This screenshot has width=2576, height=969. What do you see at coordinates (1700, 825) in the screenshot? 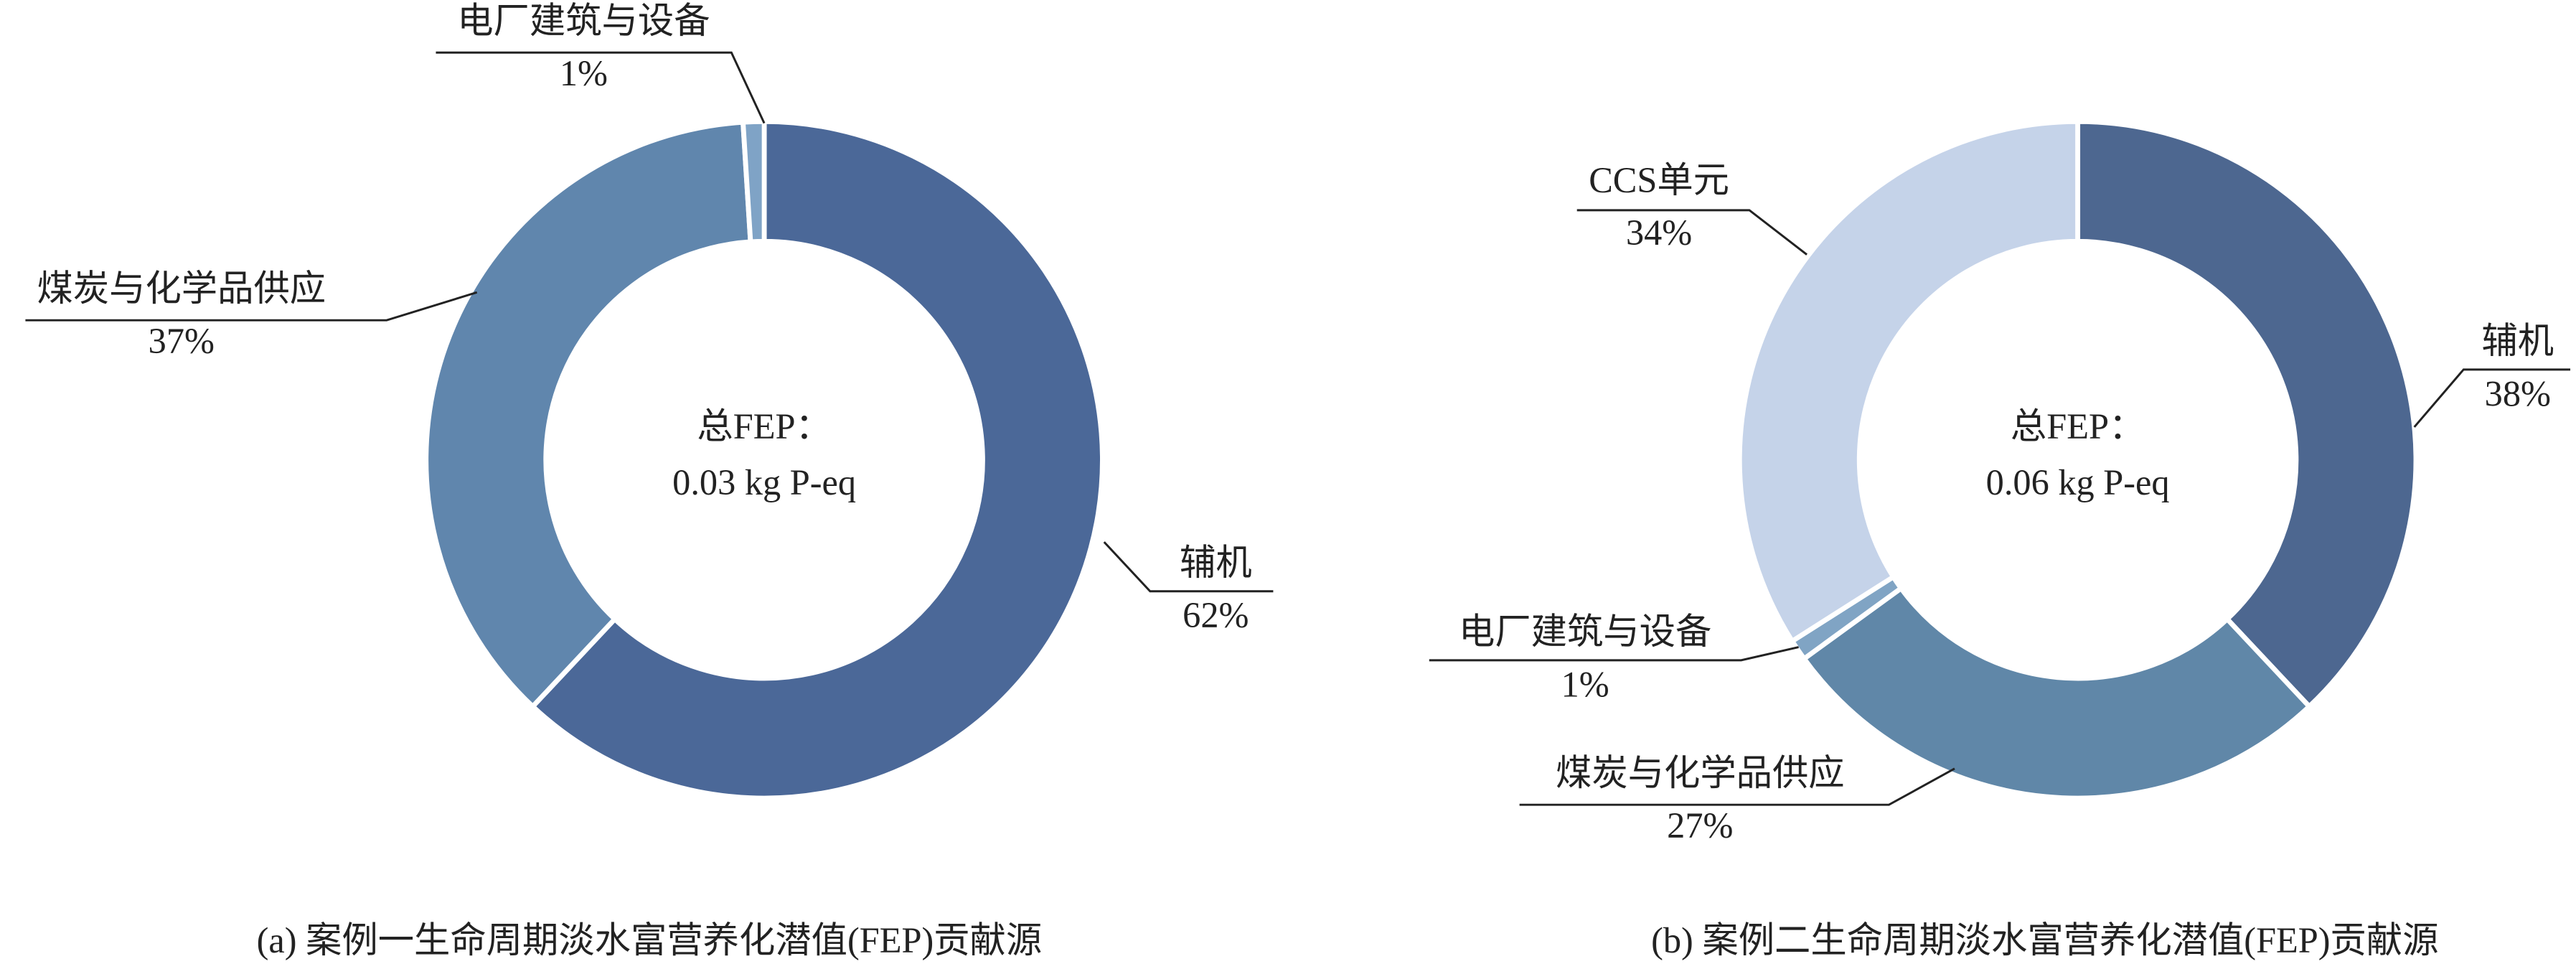
I see `slice-value-label: 27%` at bounding box center [1700, 825].